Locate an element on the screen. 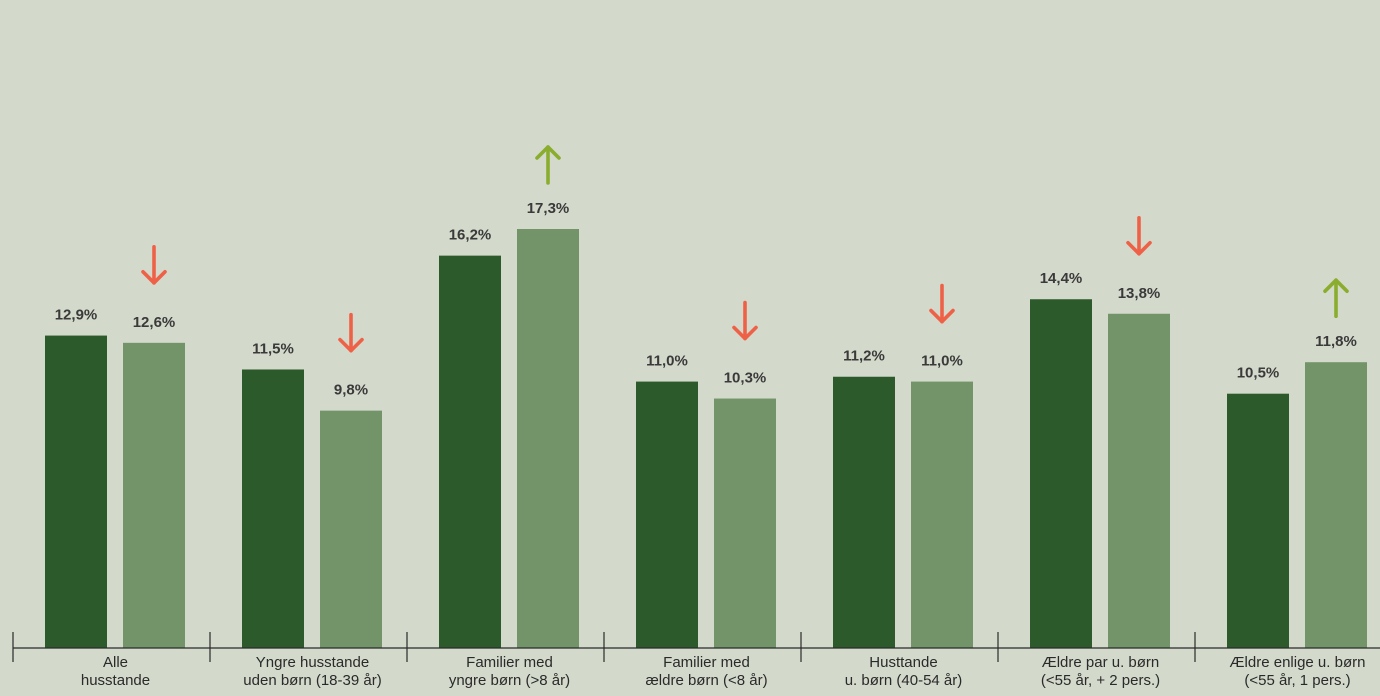 This screenshot has width=1380, height=696. data-label: 12,9% is located at coordinates (76, 315).